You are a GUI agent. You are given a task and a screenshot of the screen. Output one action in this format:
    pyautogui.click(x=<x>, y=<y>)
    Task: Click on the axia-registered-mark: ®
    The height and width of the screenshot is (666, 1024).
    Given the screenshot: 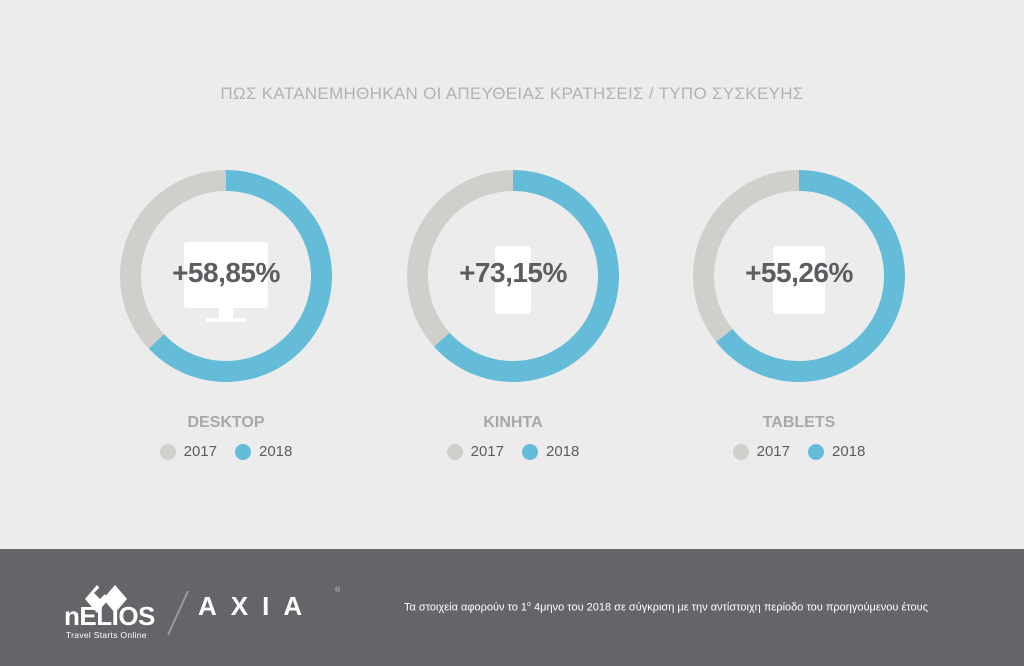 What is the action you would take?
    pyautogui.click(x=338, y=590)
    